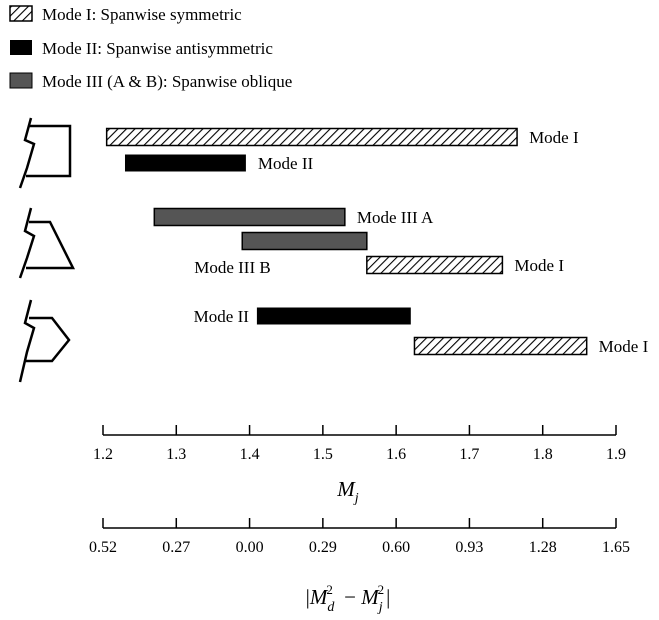  I want to click on bar-nozzle-3-mode-I, so click(500, 346).